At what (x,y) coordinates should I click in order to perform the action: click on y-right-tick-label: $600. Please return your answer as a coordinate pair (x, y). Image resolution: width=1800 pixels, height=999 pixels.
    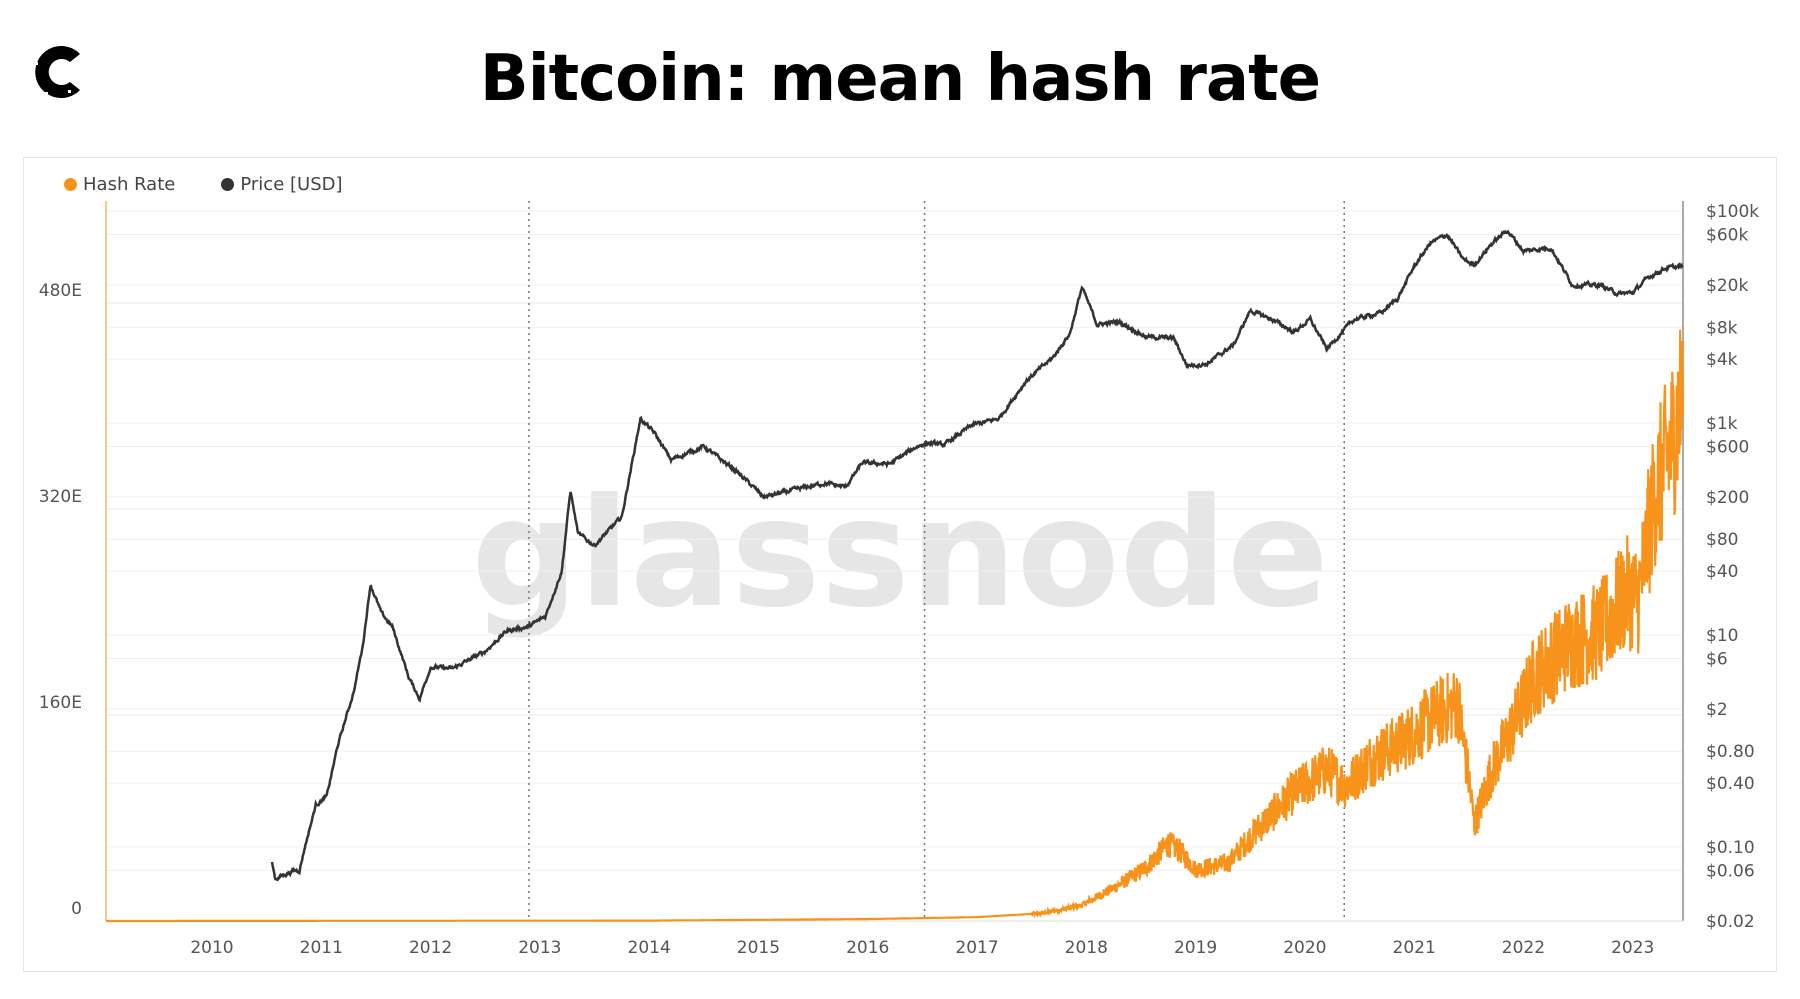
    Looking at the image, I should click on (1727, 447).